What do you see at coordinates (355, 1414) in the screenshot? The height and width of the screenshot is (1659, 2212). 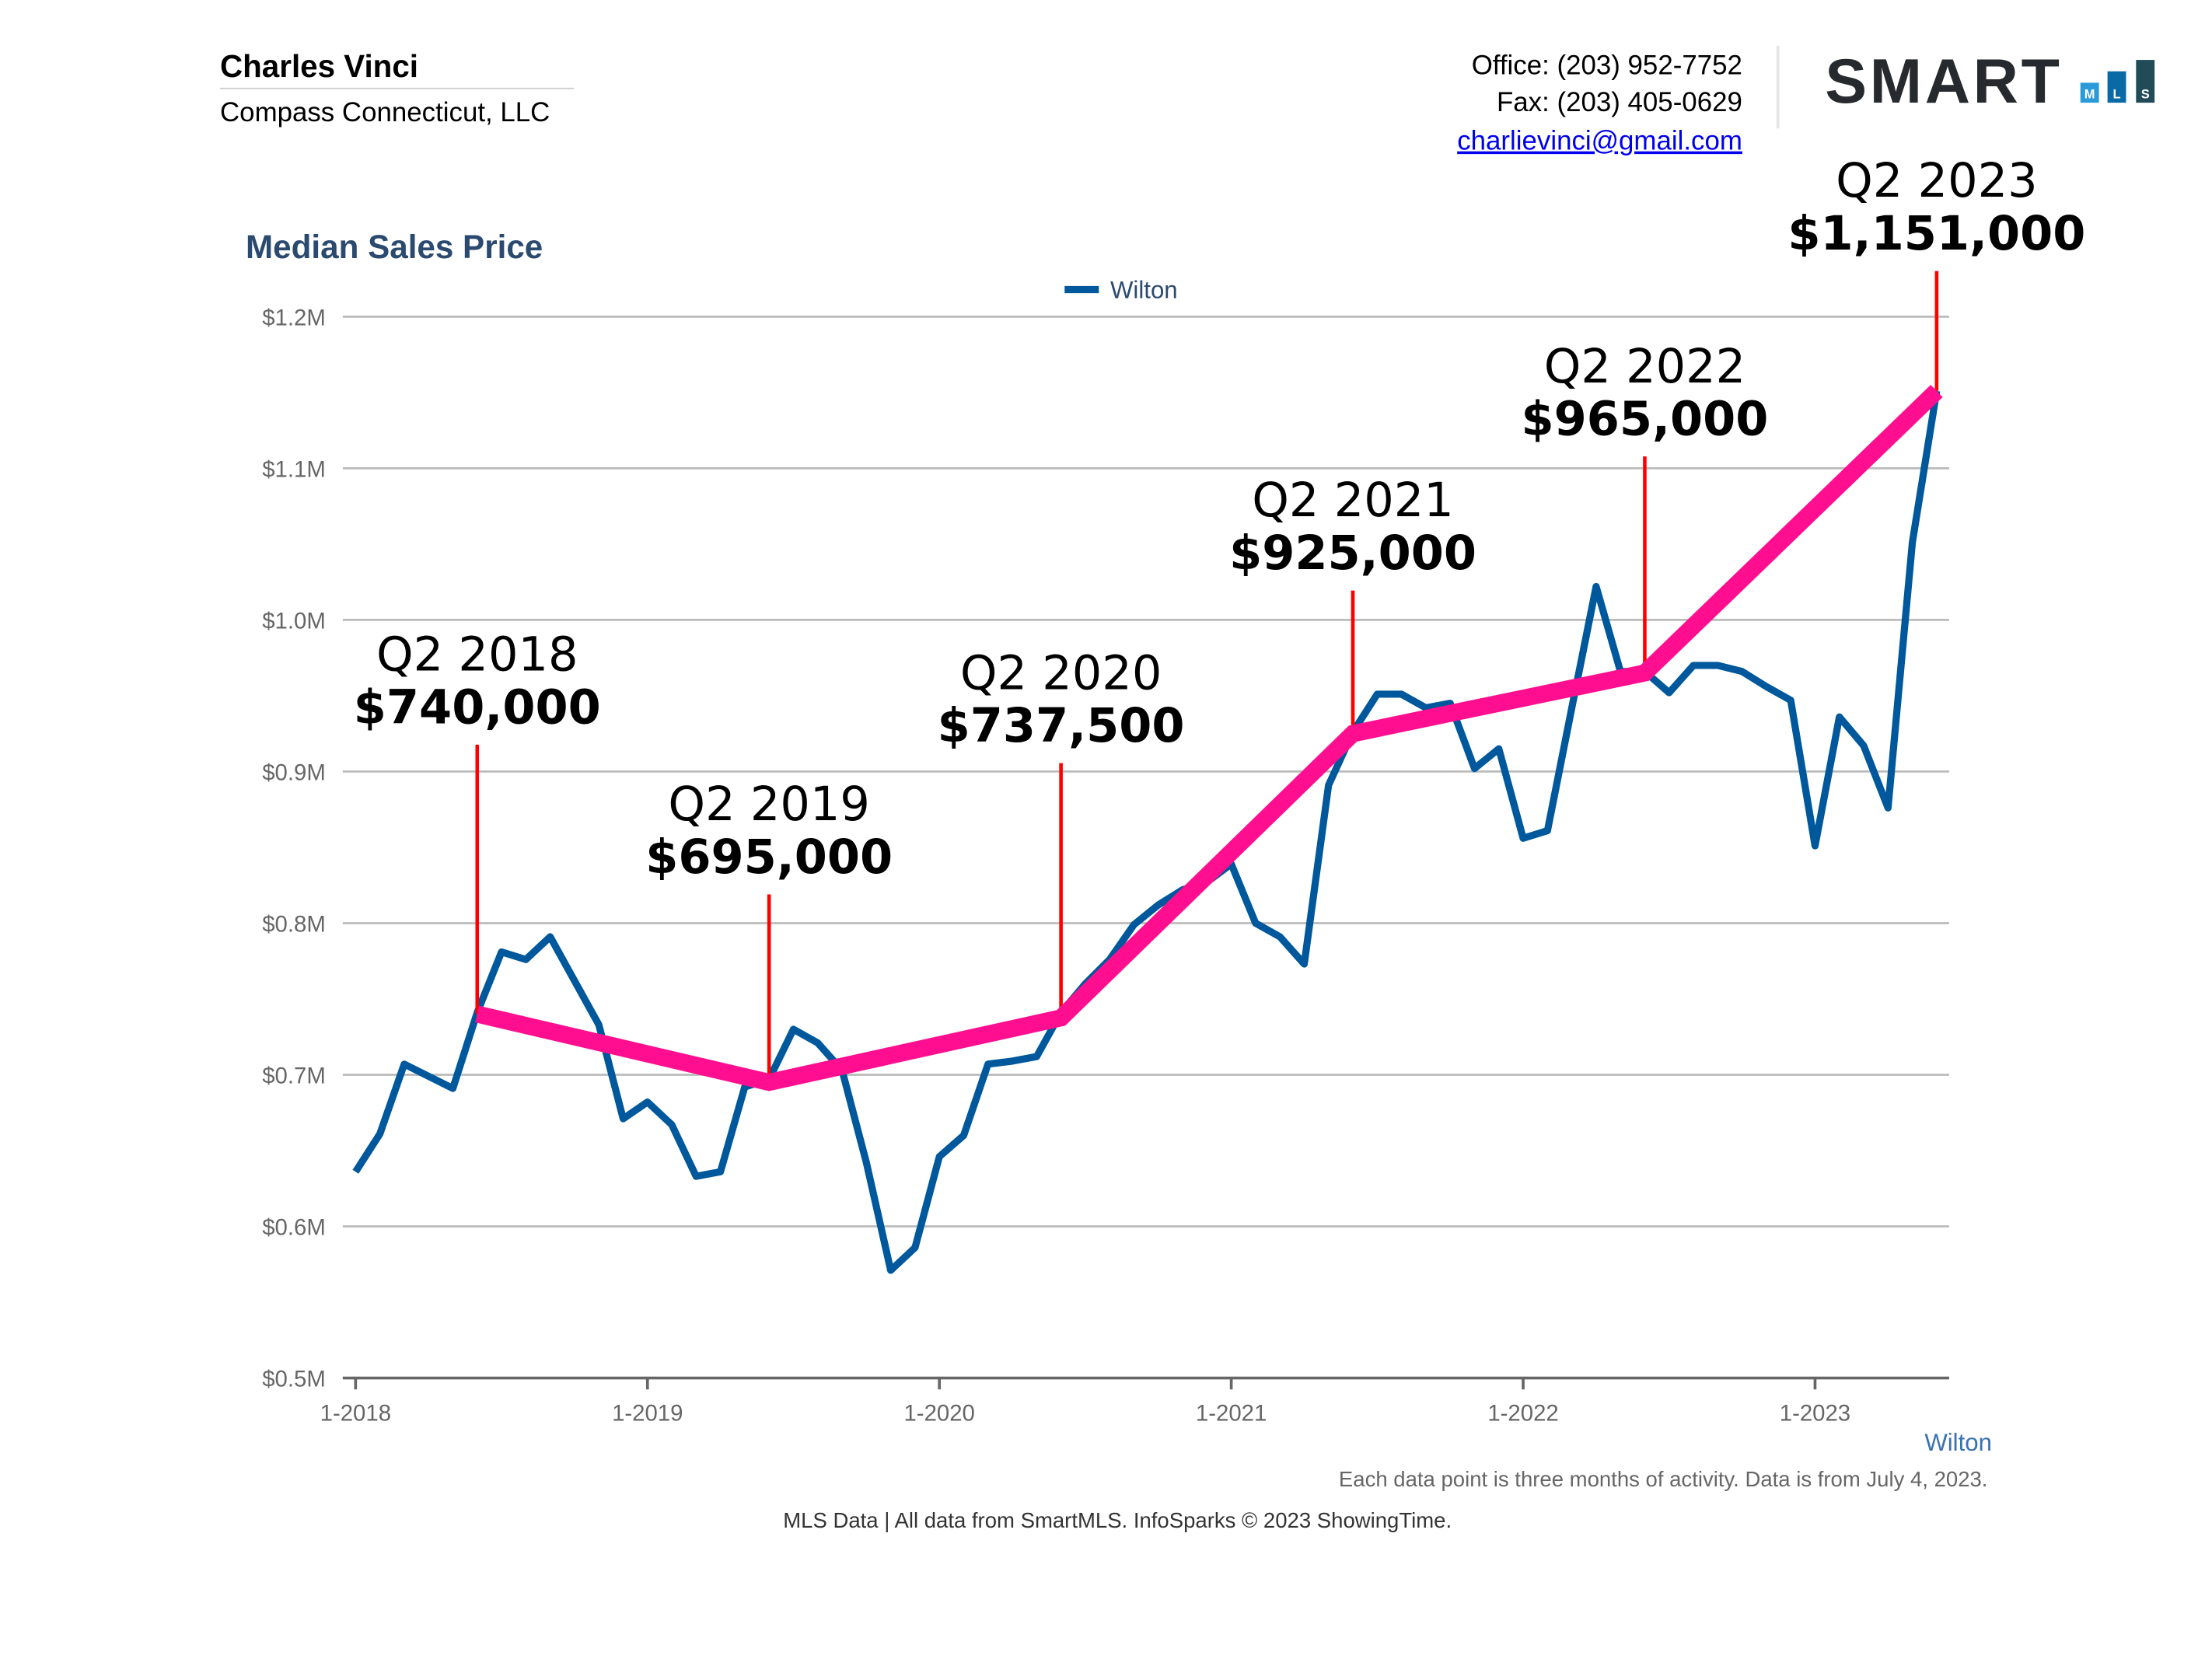 I see `x-tick-label: 1-2018` at bounding box center [355, 1414].